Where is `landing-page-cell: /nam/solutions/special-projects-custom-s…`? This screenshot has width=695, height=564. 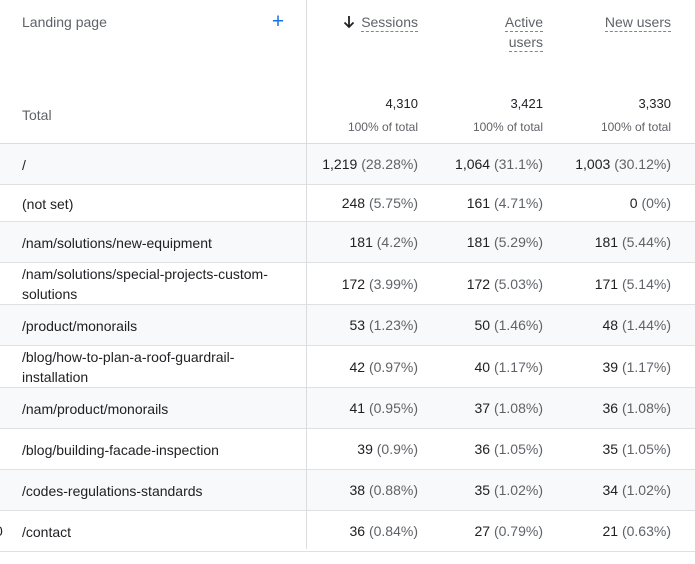
landing-page-cell: /nam/solutions/special-projects-custom-s… is located at coordinates (161, 284).